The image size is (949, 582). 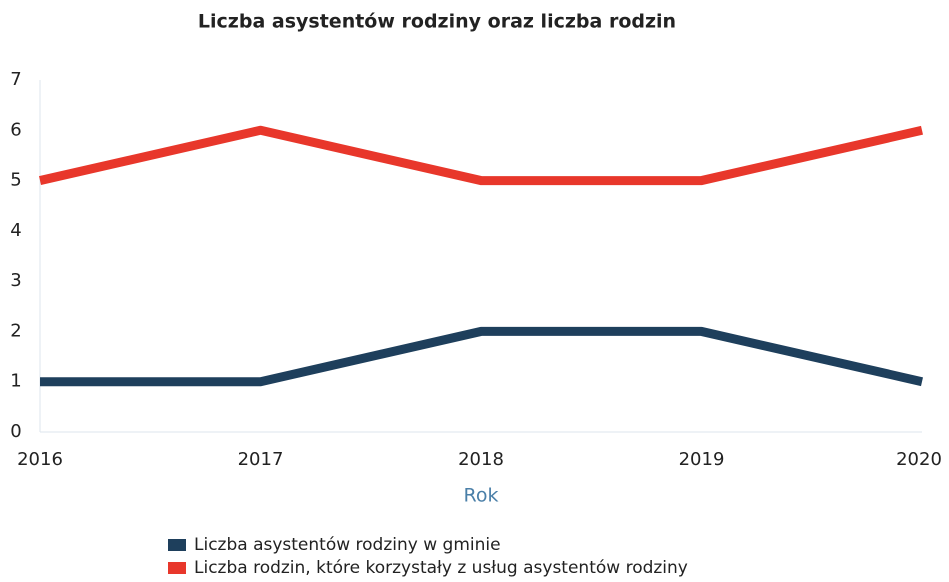 I want to click on y-tick-label: 5, so click(x=15, y=180).